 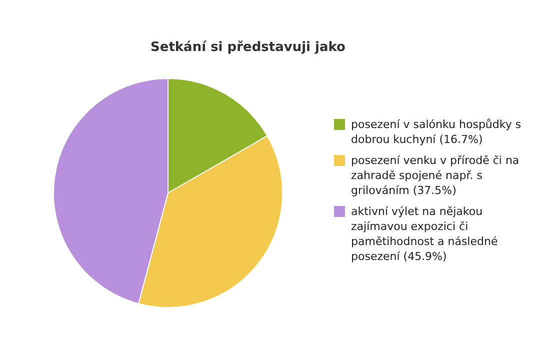 What do you see at coordinates (248, 48) in the screenshot?
I see `chart-title: Setkání si představuji jako` at bounding box center [248, 48].